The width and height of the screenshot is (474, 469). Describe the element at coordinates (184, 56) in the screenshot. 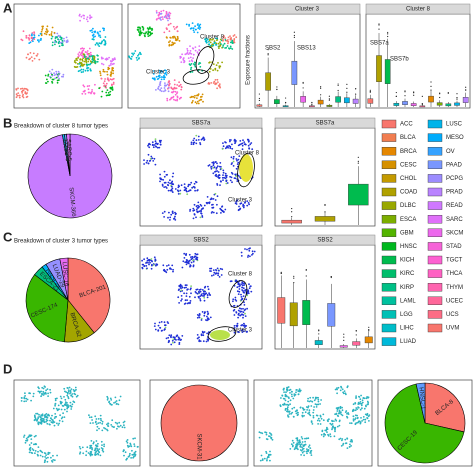

I see `tsne-frame` at that location.